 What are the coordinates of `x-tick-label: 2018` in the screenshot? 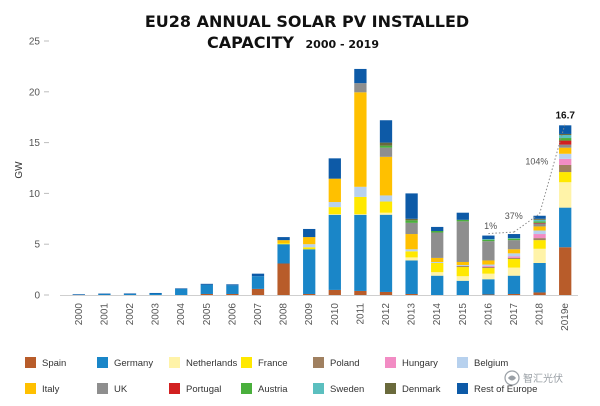 It's located at (540, 314).